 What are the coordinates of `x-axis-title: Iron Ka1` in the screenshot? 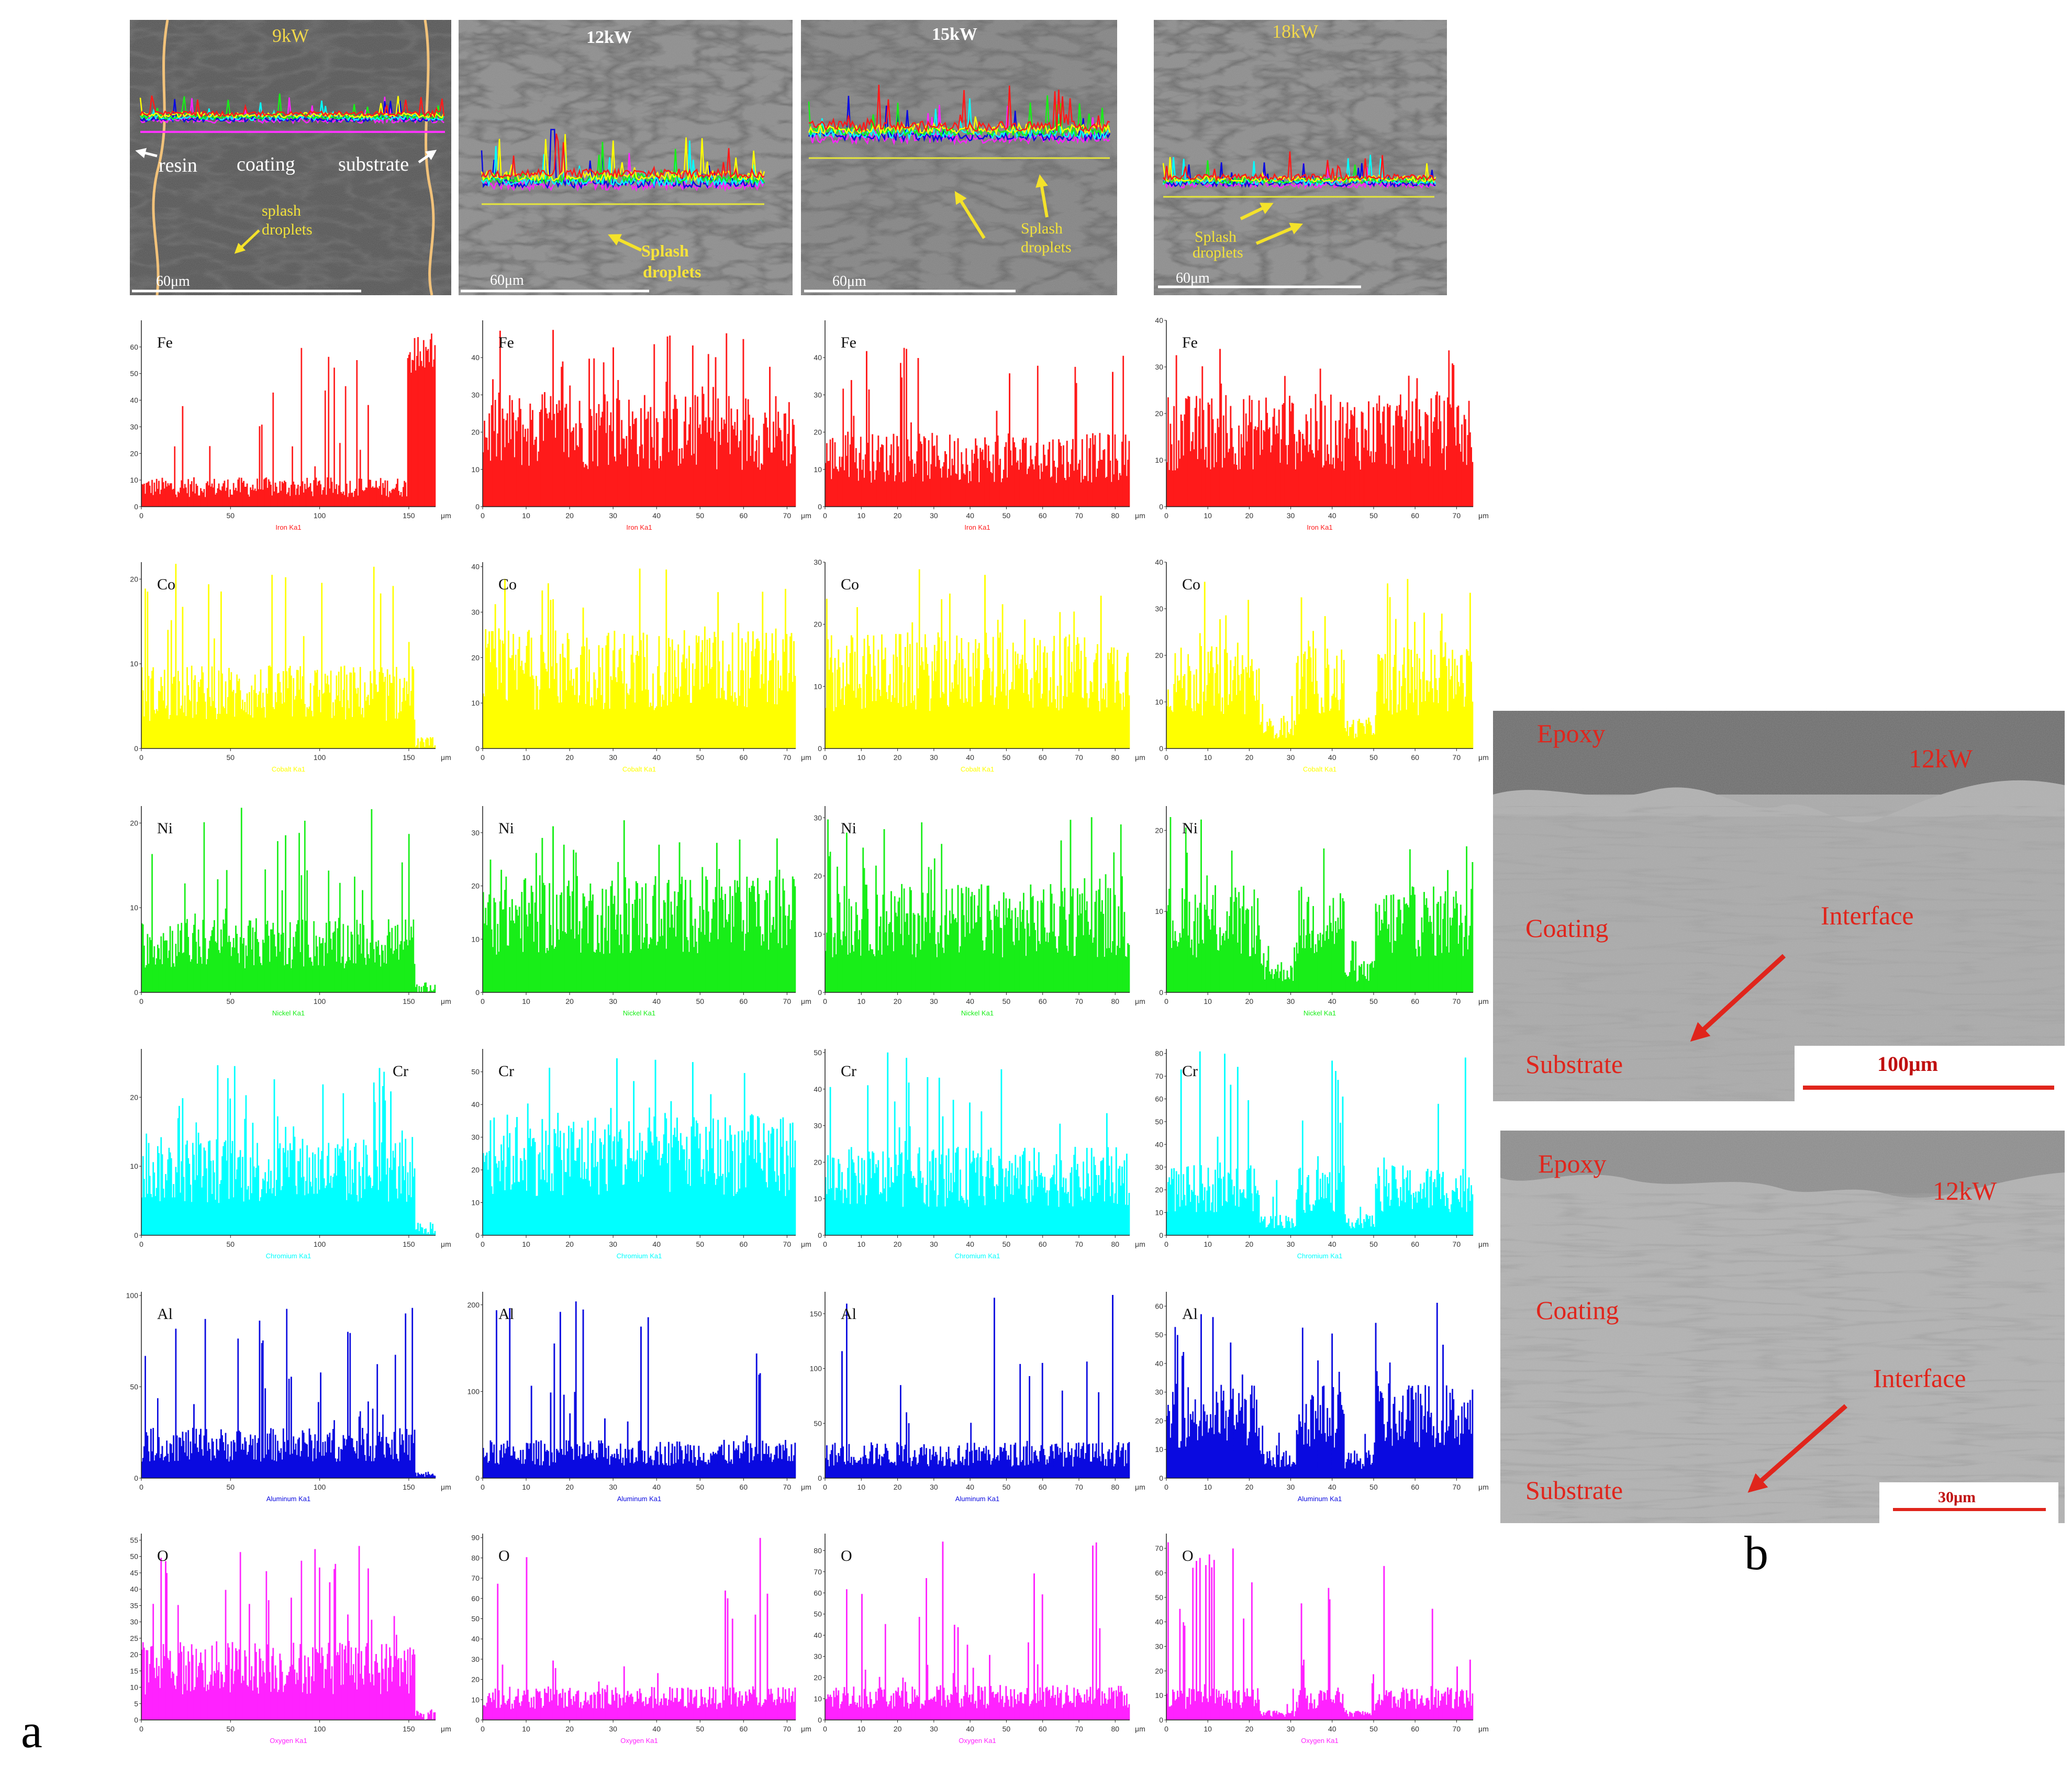 It's located at (639, 527).